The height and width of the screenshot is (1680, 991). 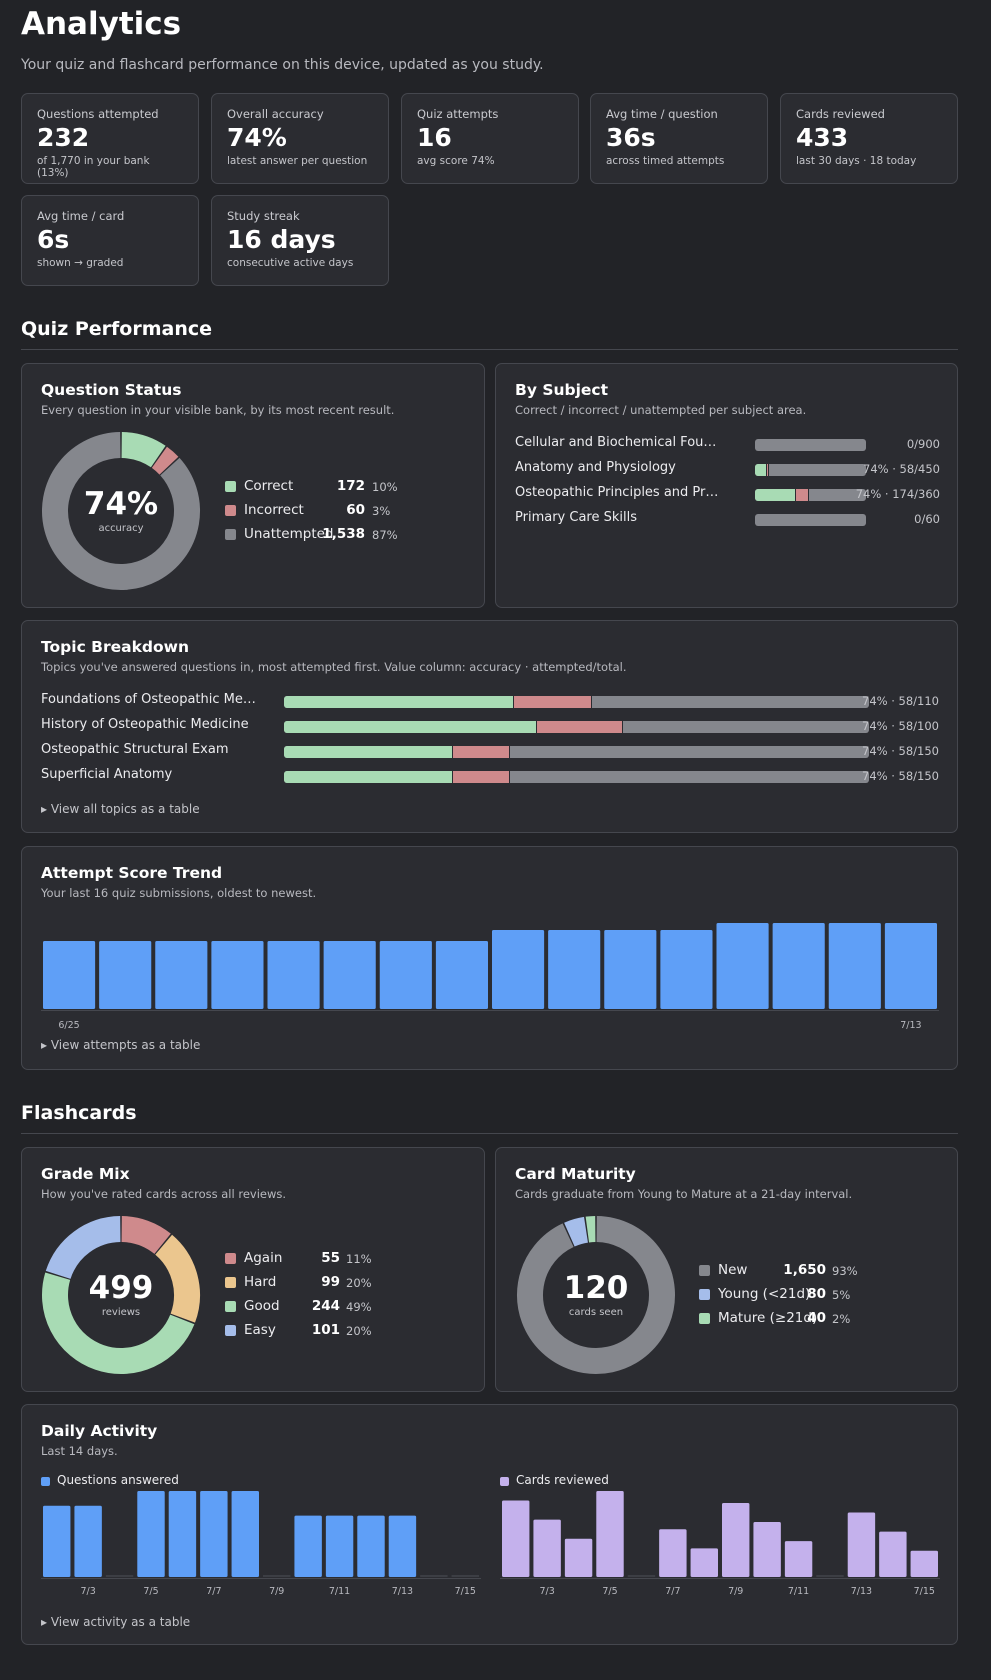 What do you see at coordinates (79, 1451) in the screenshot?
I see `card-subtitle: Last 14 days.` at bounding box center [79, 1451].